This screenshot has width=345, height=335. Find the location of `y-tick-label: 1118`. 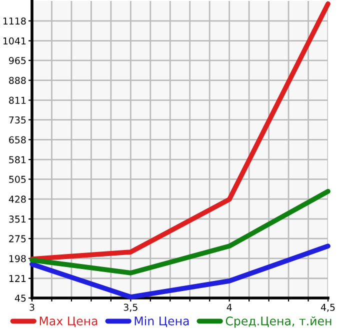

y-tick-label: 1118 is located at coordinates (14, 21).